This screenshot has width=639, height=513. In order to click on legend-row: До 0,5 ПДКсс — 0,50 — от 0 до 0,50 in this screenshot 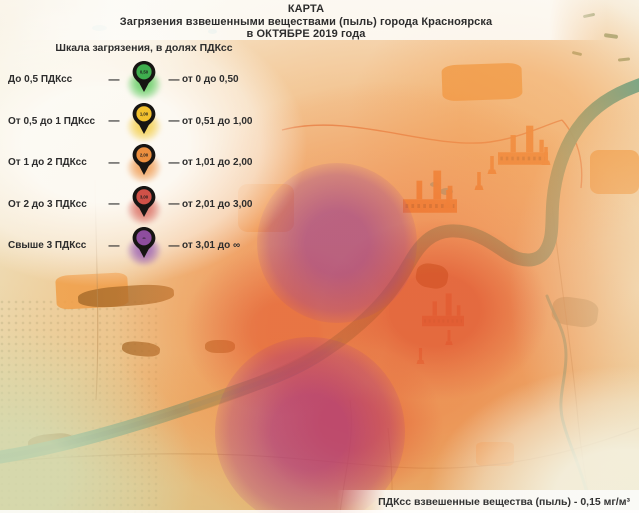, I will do `click(144, 80)`.